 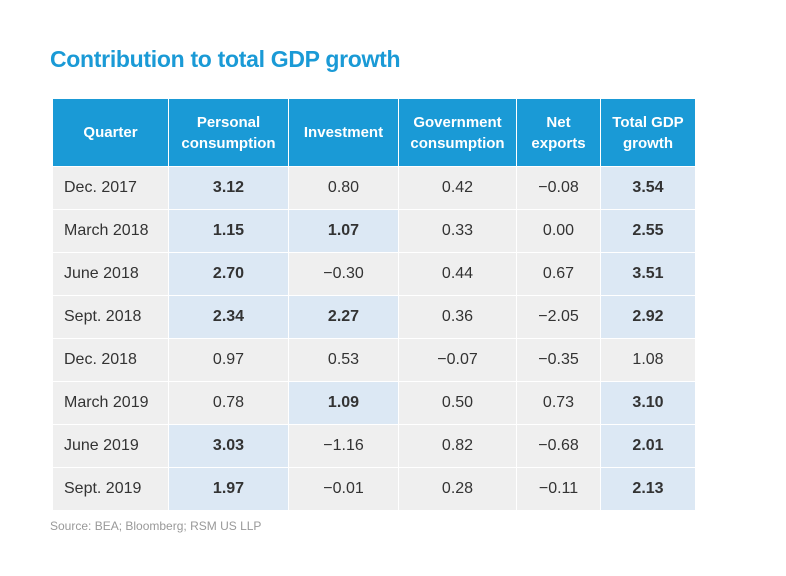 What do you see at coordinates (648, 489) in the screenshot?
I see `cell: 2.13` at bounding box center [648, 489].